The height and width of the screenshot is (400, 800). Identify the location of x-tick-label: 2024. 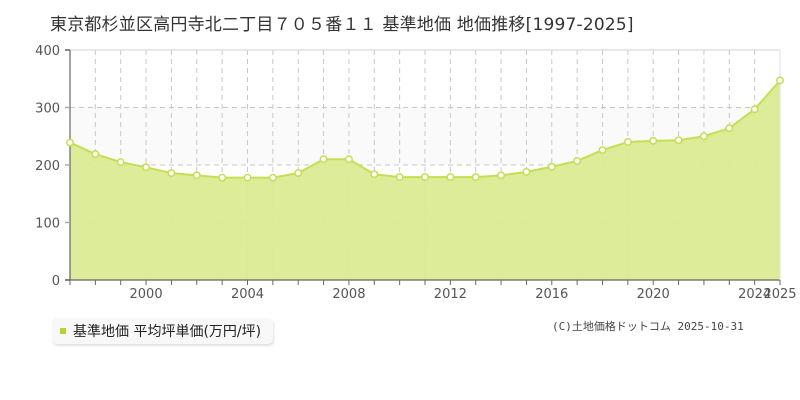
(754, 294).